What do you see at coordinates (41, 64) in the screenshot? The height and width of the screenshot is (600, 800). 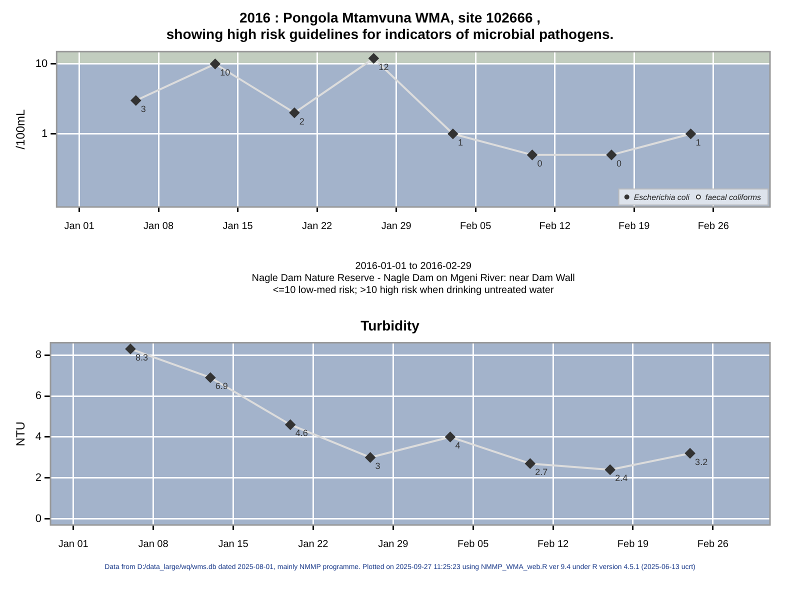 I see `y-tick-label: 10` at bounding box center [41, 64].